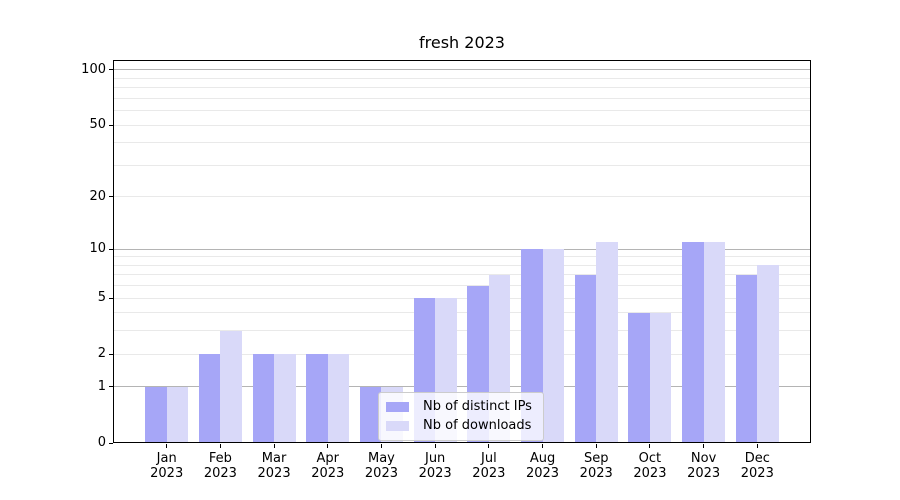 The width and height of the screenshot is (900, 500). I want to click on legend-item-downloads: Nb of downloads, so click(459, 425).